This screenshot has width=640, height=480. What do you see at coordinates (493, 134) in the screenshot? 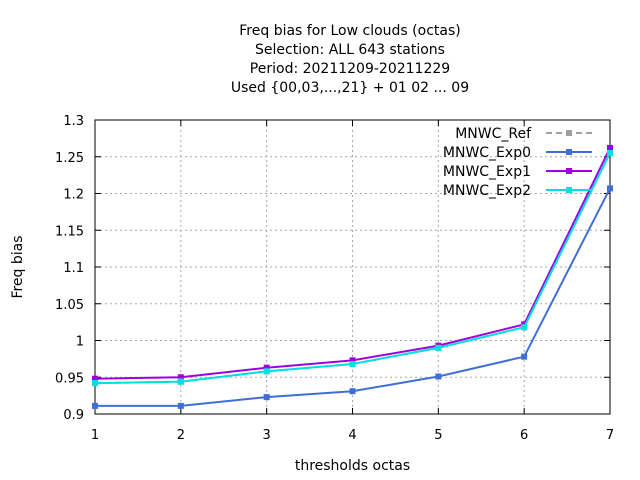
I see `legend-label: MNWC_Ref` at bounding box center [493, 134].